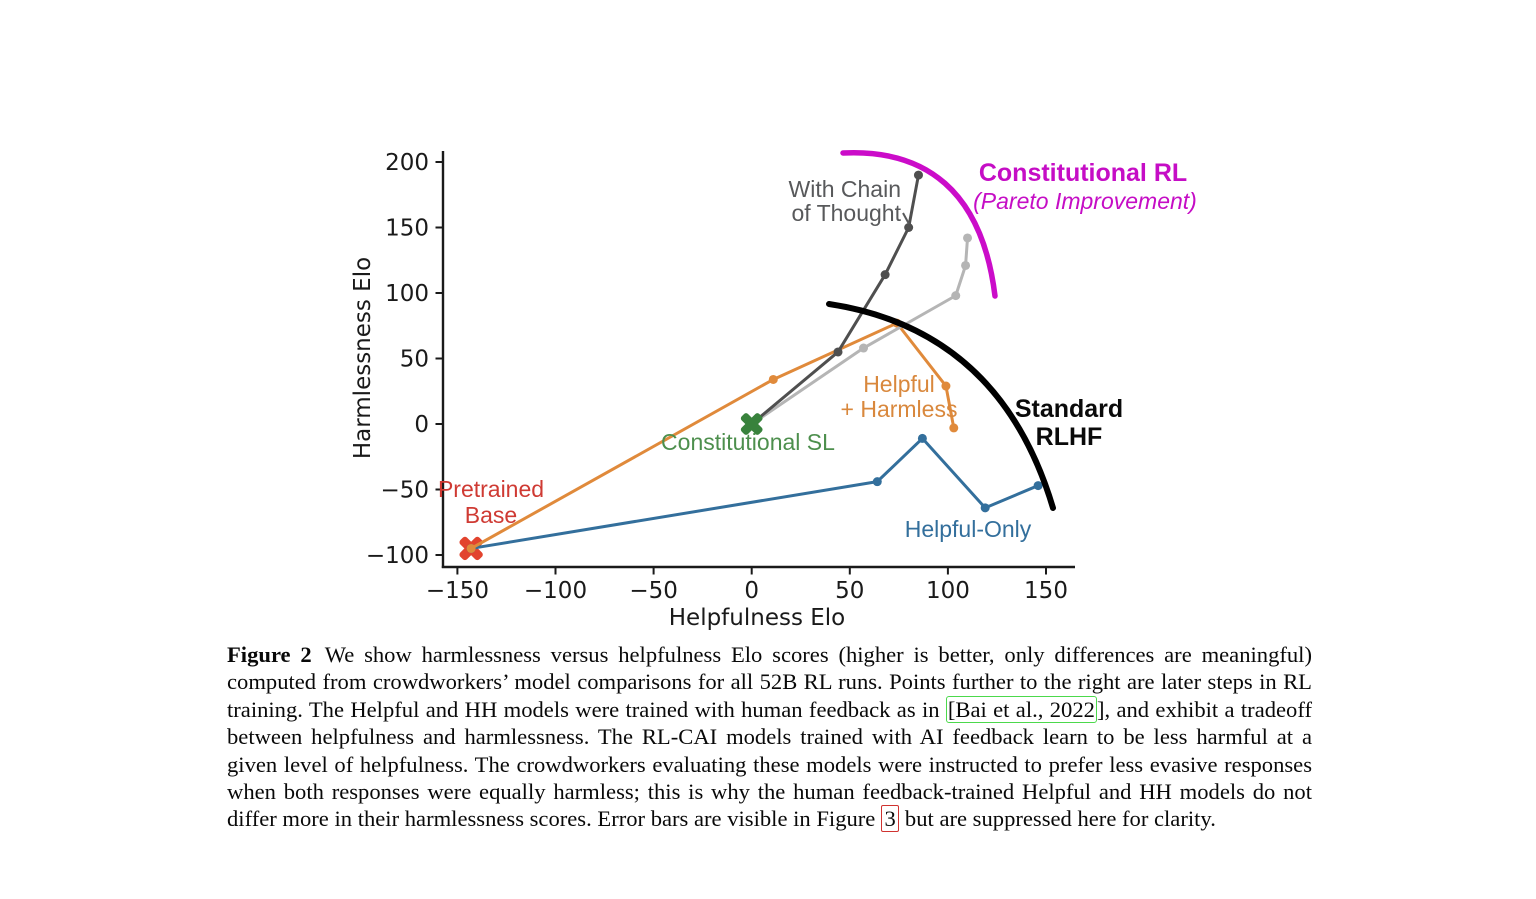 This screenshot has height=899, width=1536. What do you see at coordinates (407, 294) in the screenshot?
I see `y-tick-label: 100` at bounding box center [407, 294].